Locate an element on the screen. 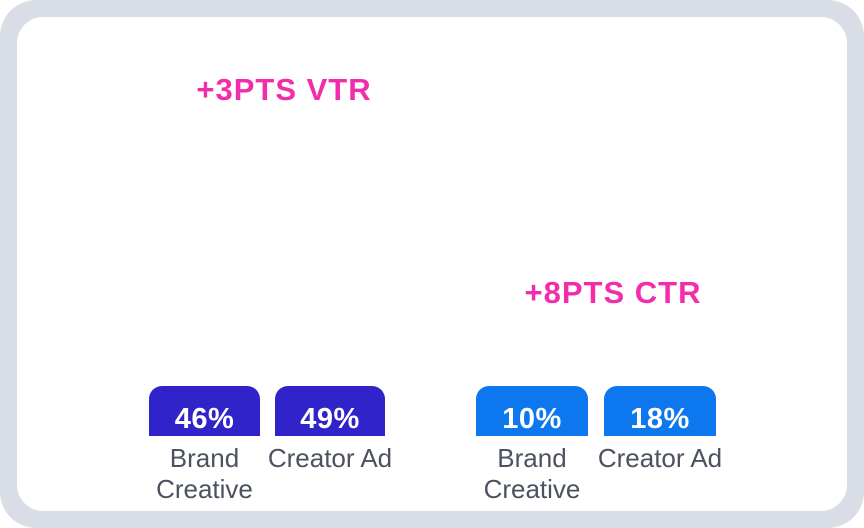  bar-column-ctr-creator-ad: 18% Creator Ad is located at coordinates (660, 392).